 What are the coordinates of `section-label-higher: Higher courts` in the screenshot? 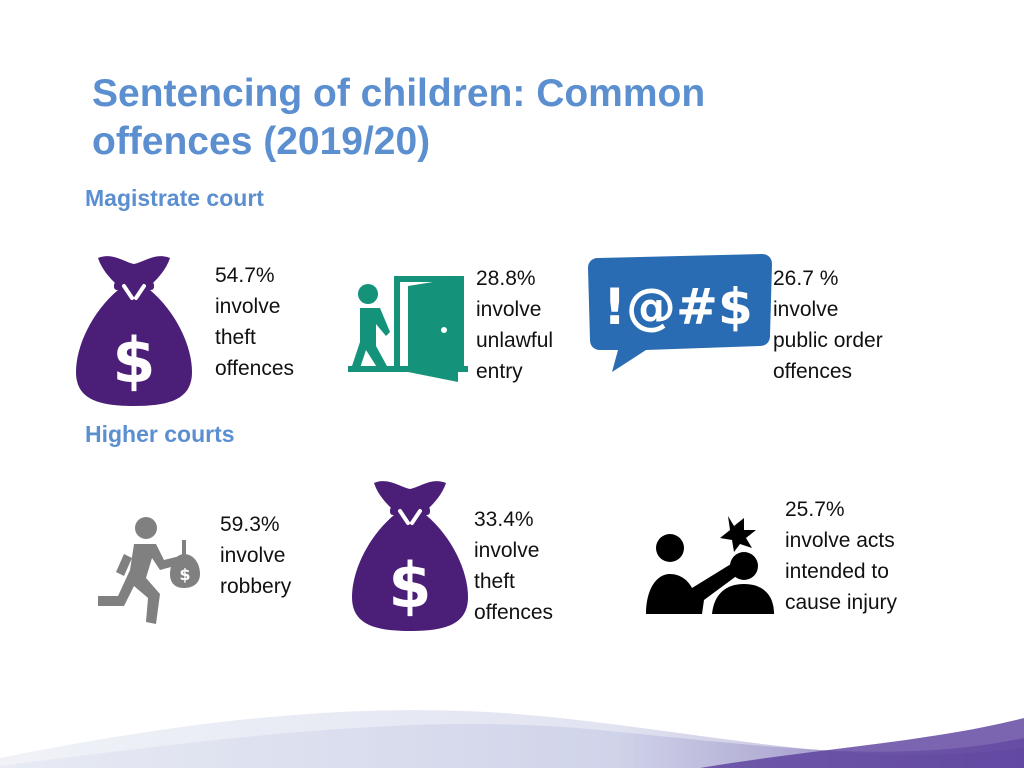 It's located at (160, 434).